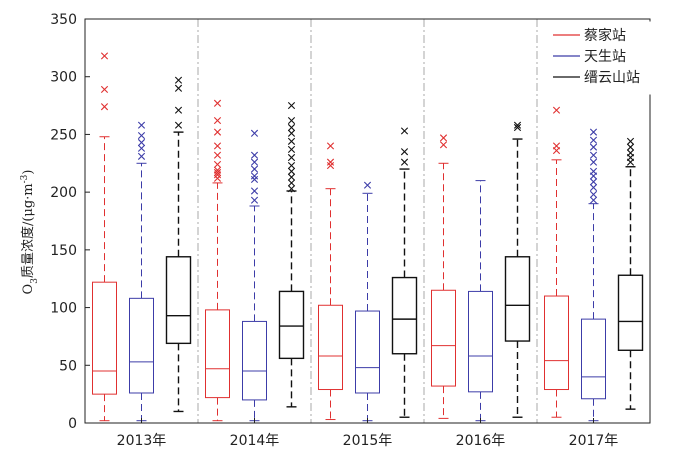  I want to click on y-tick-label: 0, so click(72, 424).